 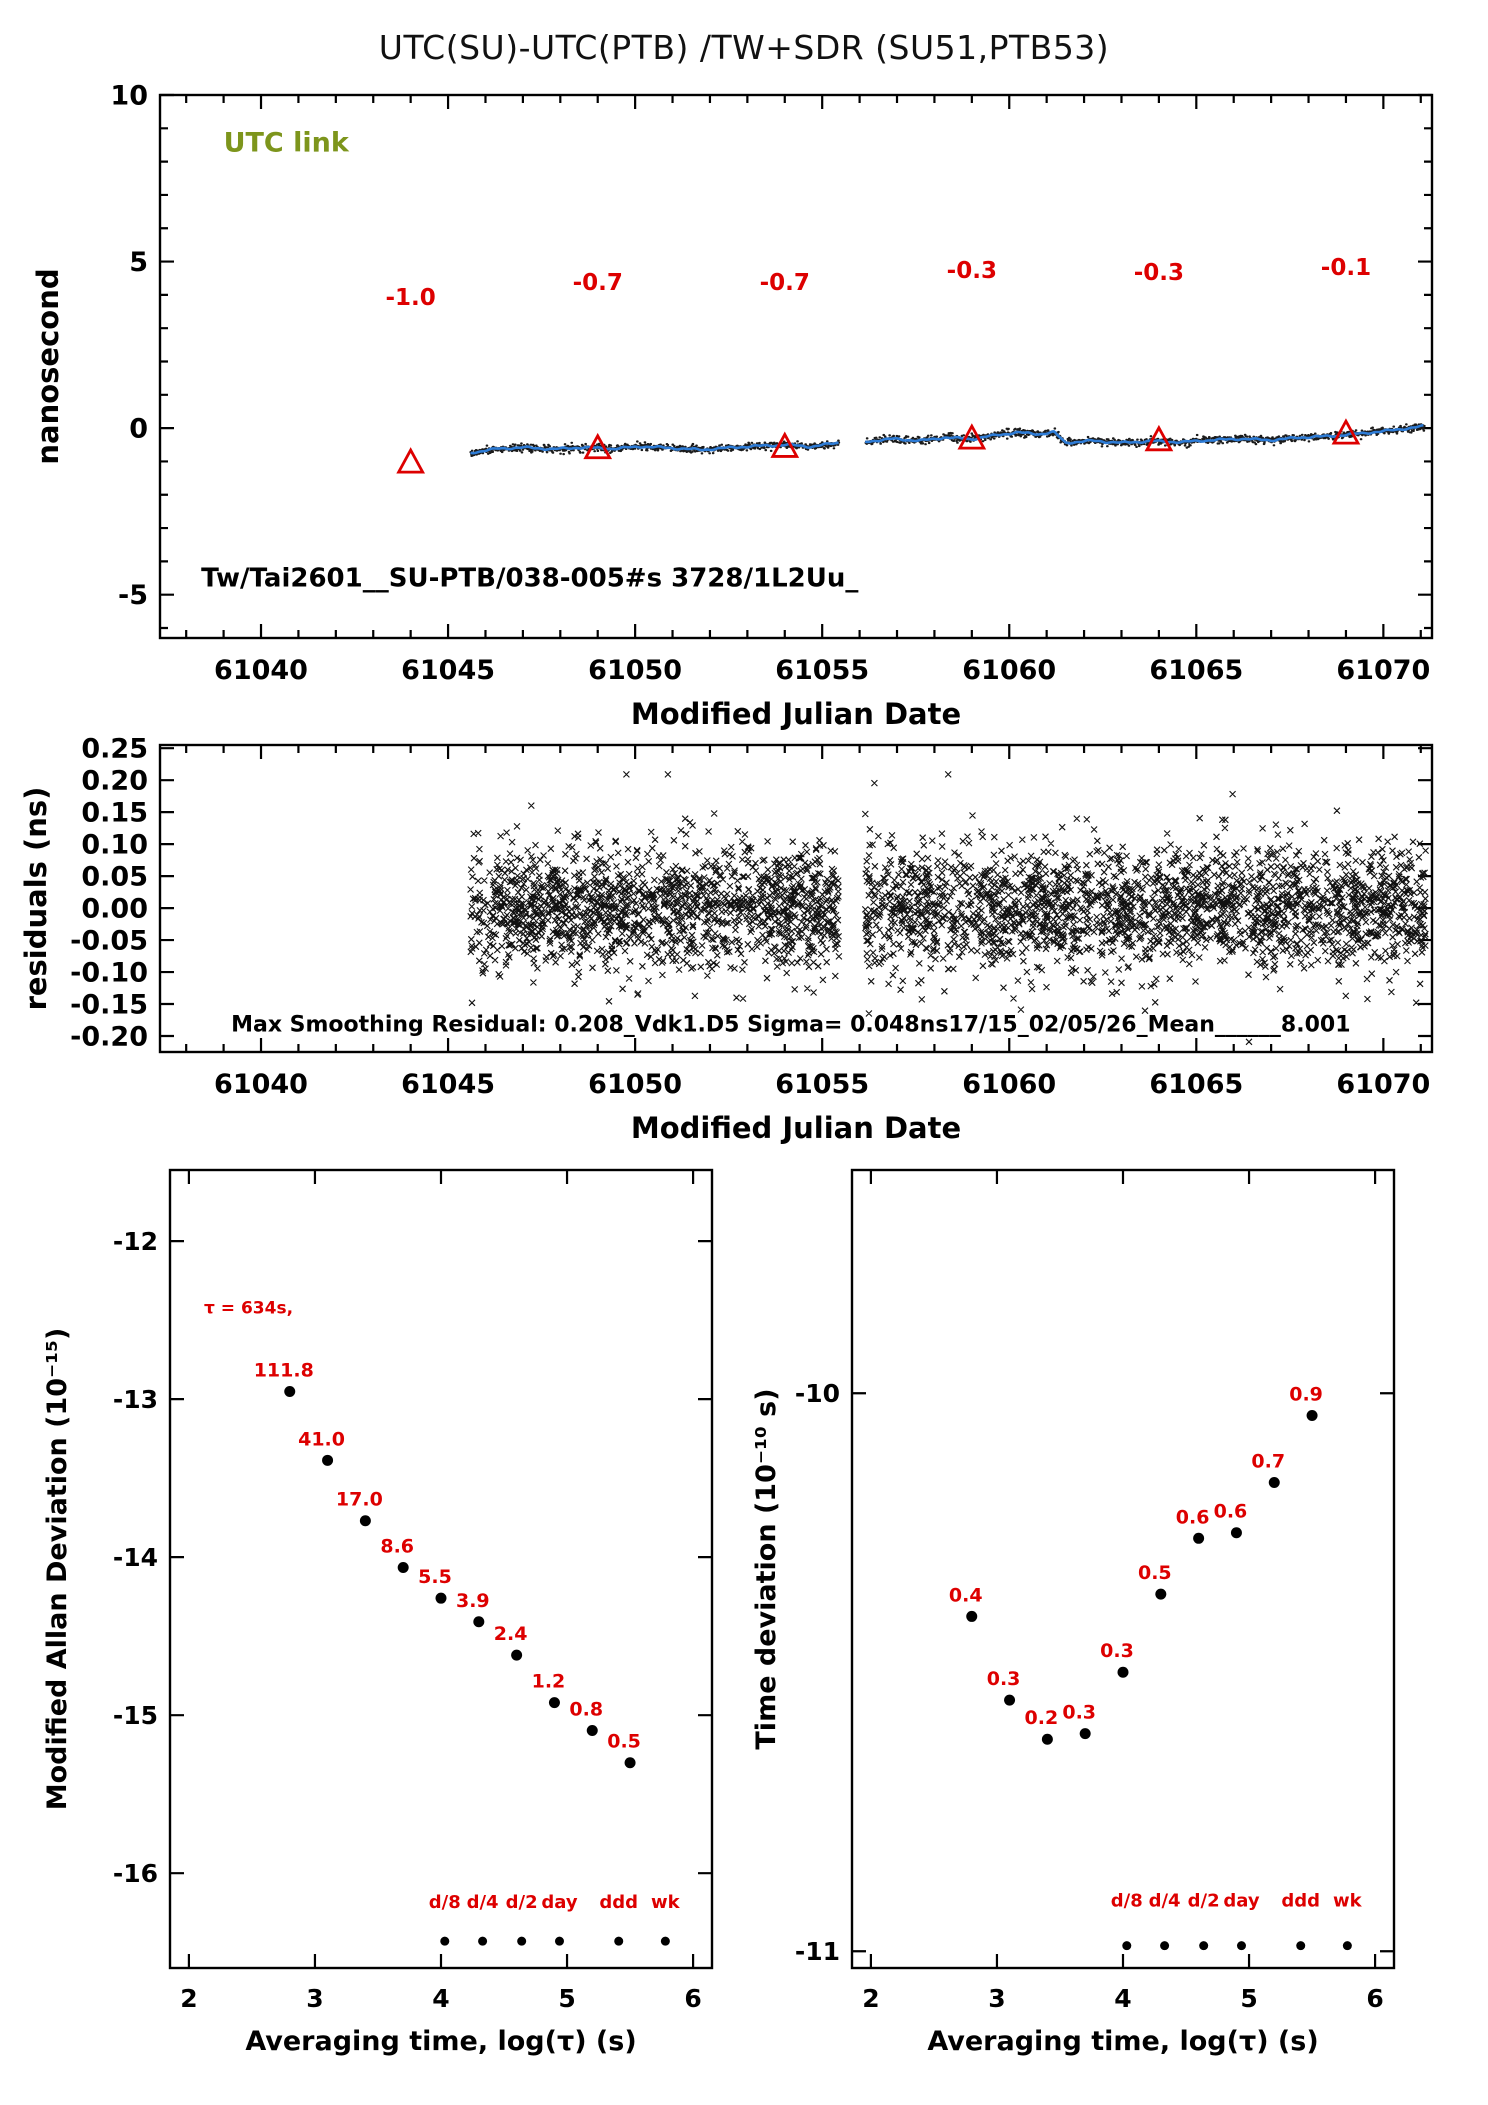 What do you see at coordinates (654, 448) in the screenshot?
I see `phase-trace-line` at bounding box center [654, 448].